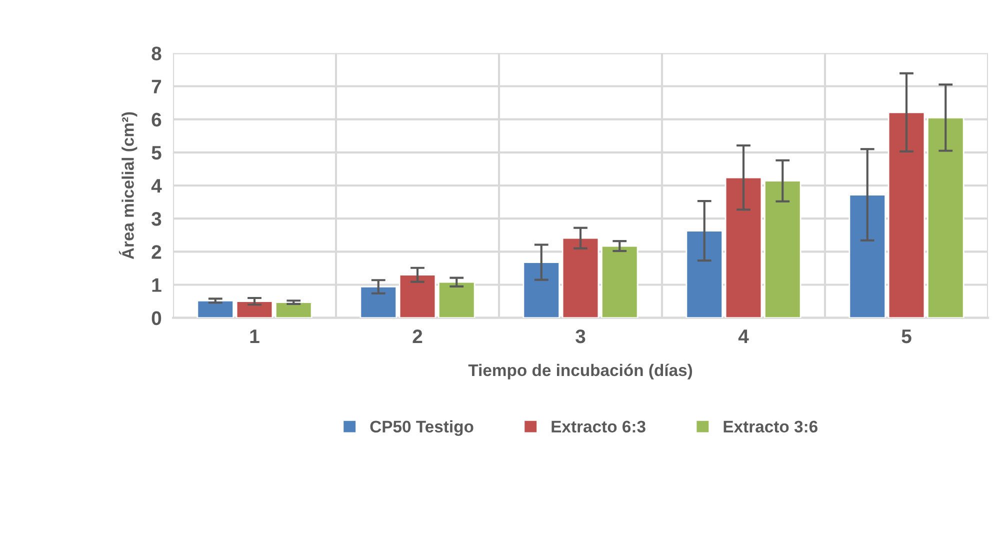  Describe the element at coordinates (422, 428) in the screenshot. I see `legend-label: CP50 Testigo` at that location.